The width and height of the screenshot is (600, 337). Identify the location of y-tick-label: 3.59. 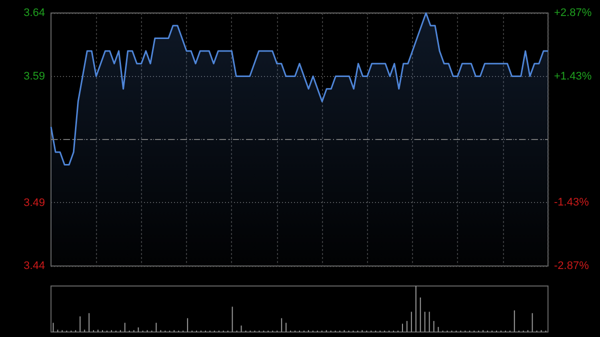
(34, 76).